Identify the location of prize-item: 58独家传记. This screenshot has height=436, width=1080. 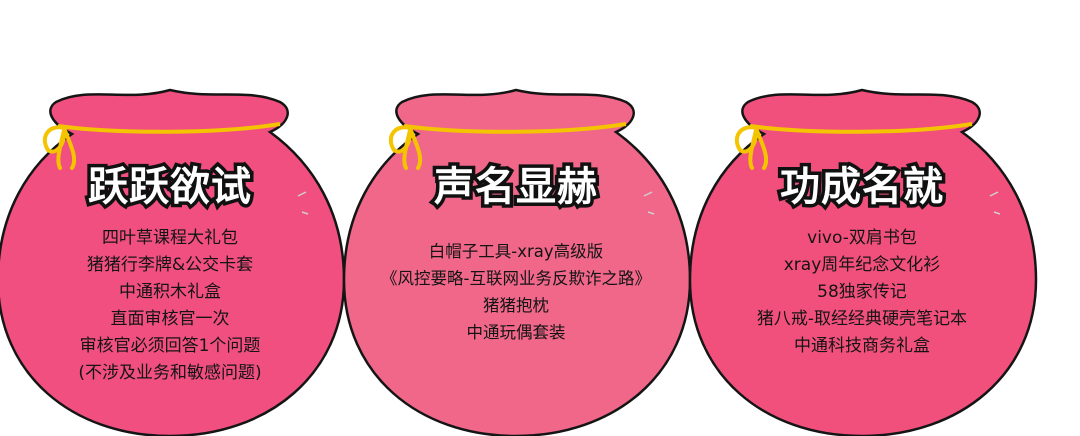
(862, 292).